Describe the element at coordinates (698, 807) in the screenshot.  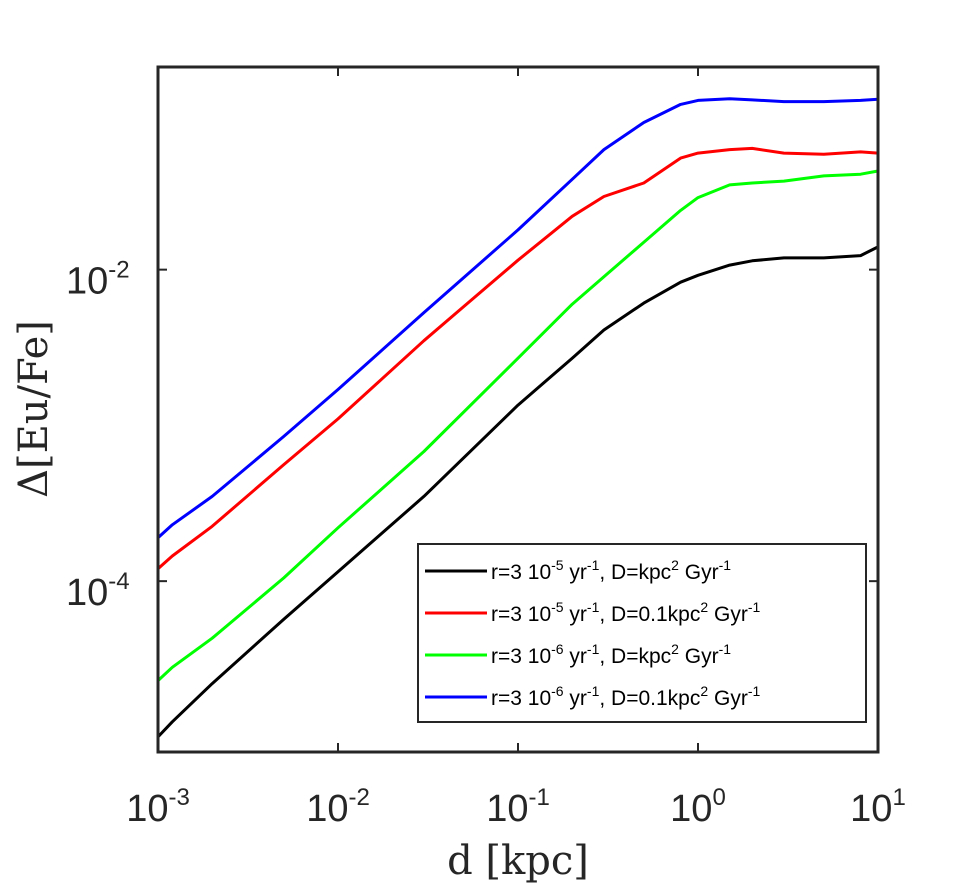
I see `x-tick-label-4: 10⁰` at that location.